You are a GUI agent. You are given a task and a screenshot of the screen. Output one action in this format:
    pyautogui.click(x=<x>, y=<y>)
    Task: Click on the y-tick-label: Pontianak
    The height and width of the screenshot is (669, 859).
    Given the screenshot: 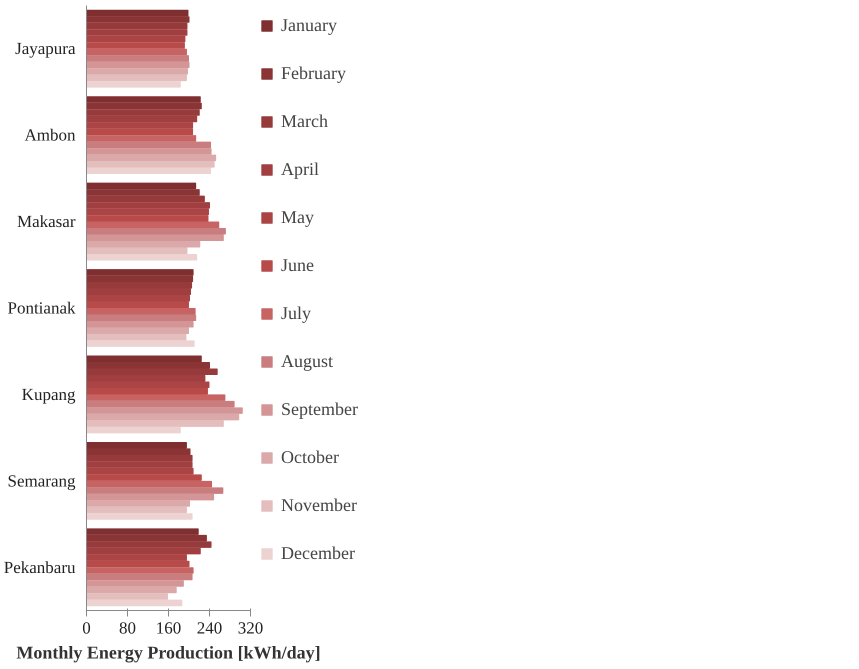 What is the action you would take?
    pyautogui.click(x=42, y=308)
    